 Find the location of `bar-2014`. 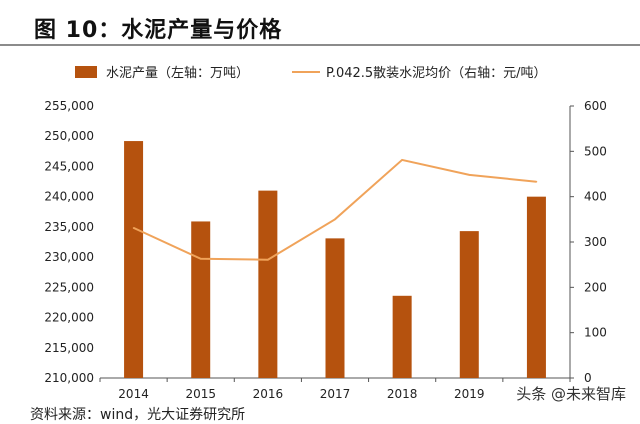

bar-2014 is located at coordinates (134, 259).